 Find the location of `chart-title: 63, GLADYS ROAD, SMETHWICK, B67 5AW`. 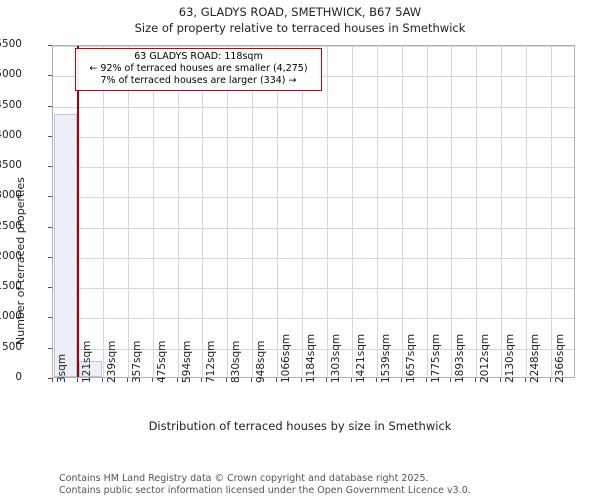

chart-title: 63, GLADYS ROAD, SMETHWICK, B67 5AW is located at coordinates (300, 12).